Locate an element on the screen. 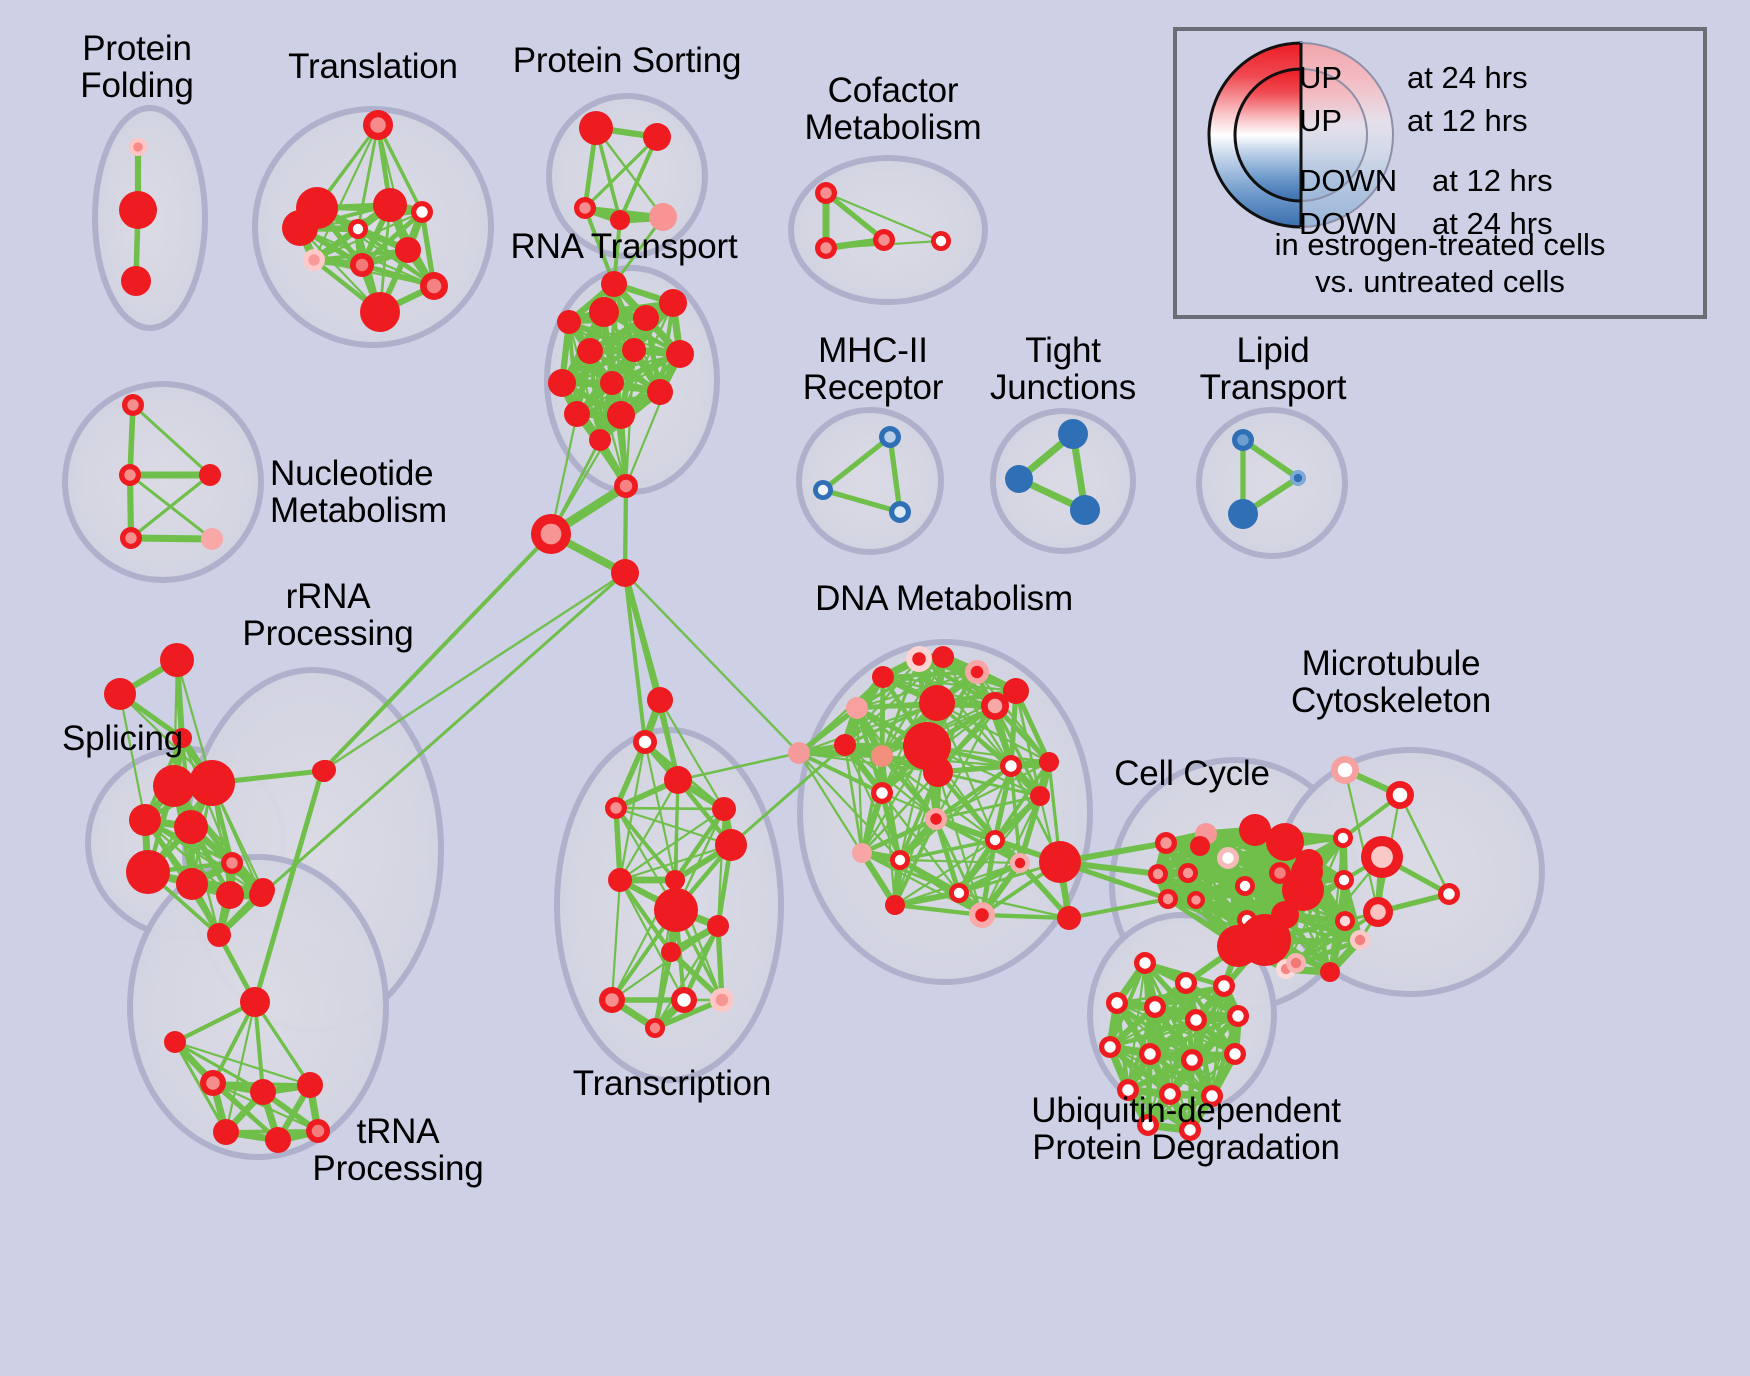 The height and width of the screenshot is (1376, 1750). cluster-label-translation: Translation is located at coordinates (373, 66).